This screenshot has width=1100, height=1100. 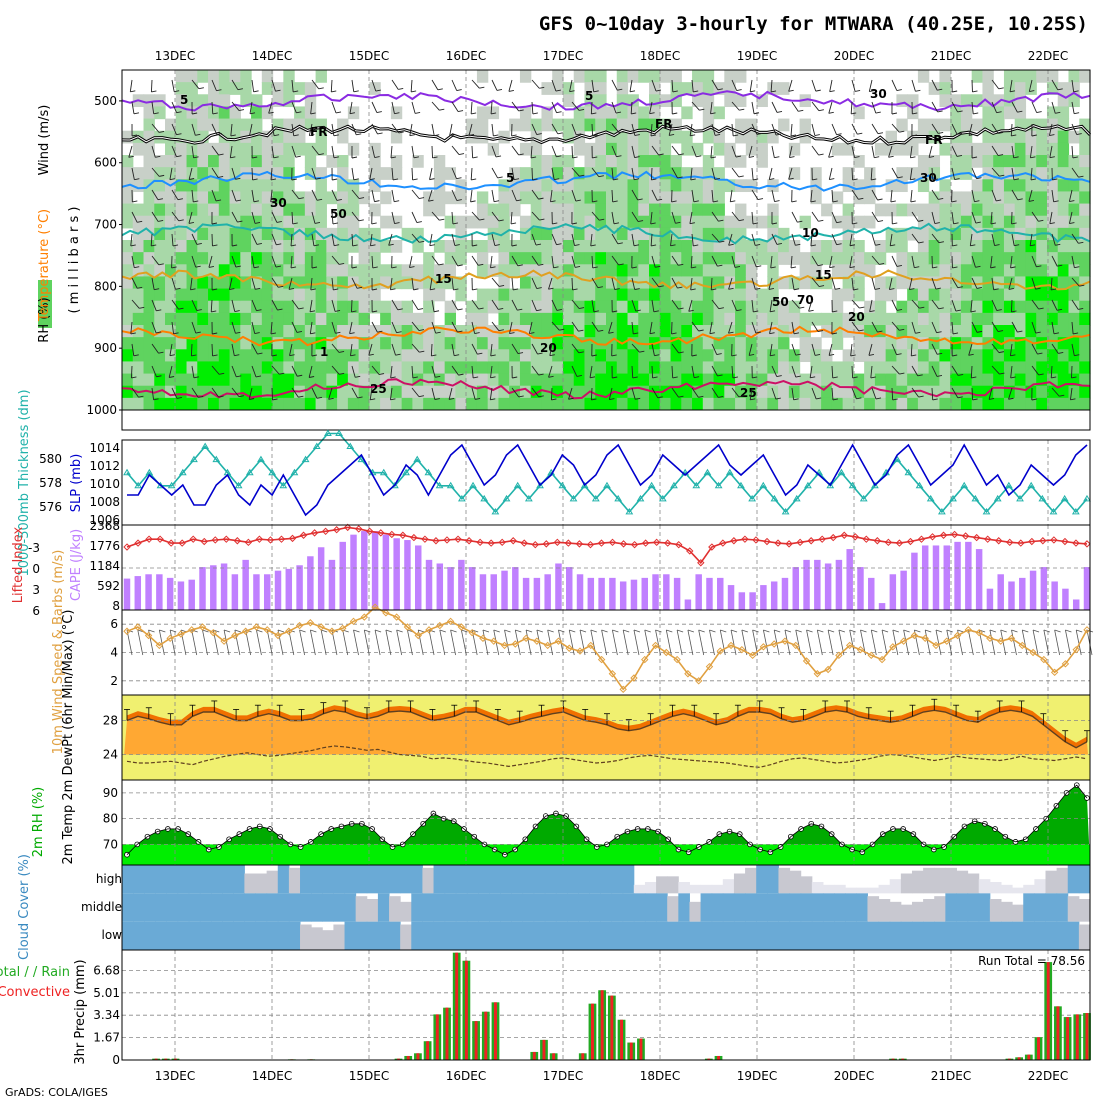 What do you see at coordinates (35, 992) in the screenshot?
I see `precip-conv-label: Convective` at bounding box center [35, 992].